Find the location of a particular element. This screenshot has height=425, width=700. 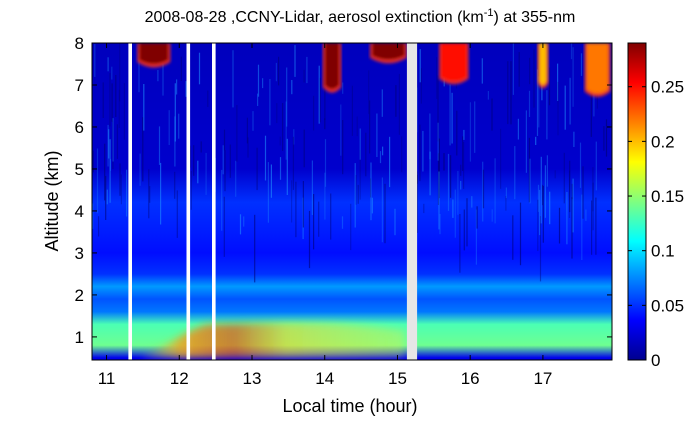

x-tick-label: 16 is located at coordinates (470, 378).